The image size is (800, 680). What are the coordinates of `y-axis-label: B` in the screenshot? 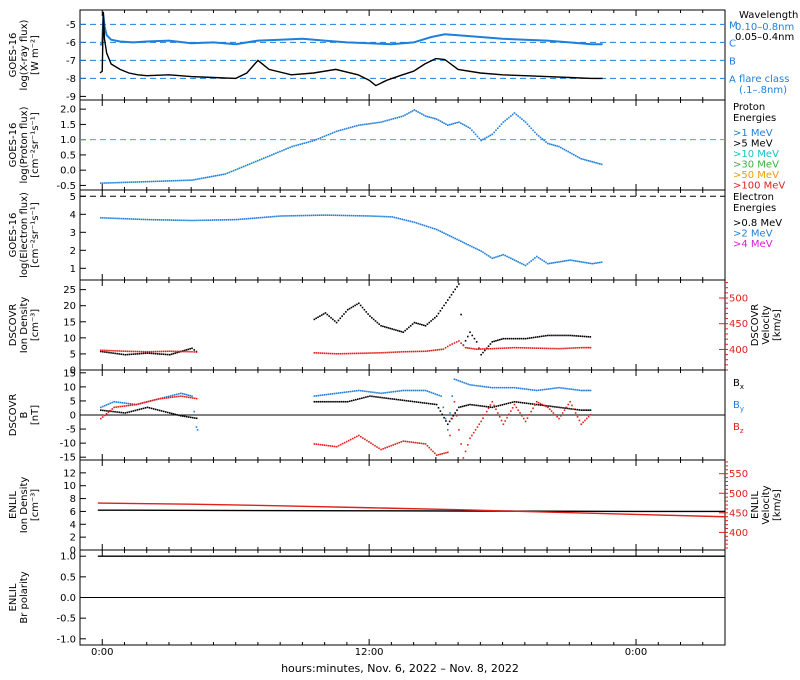 It's located at (24, 414).